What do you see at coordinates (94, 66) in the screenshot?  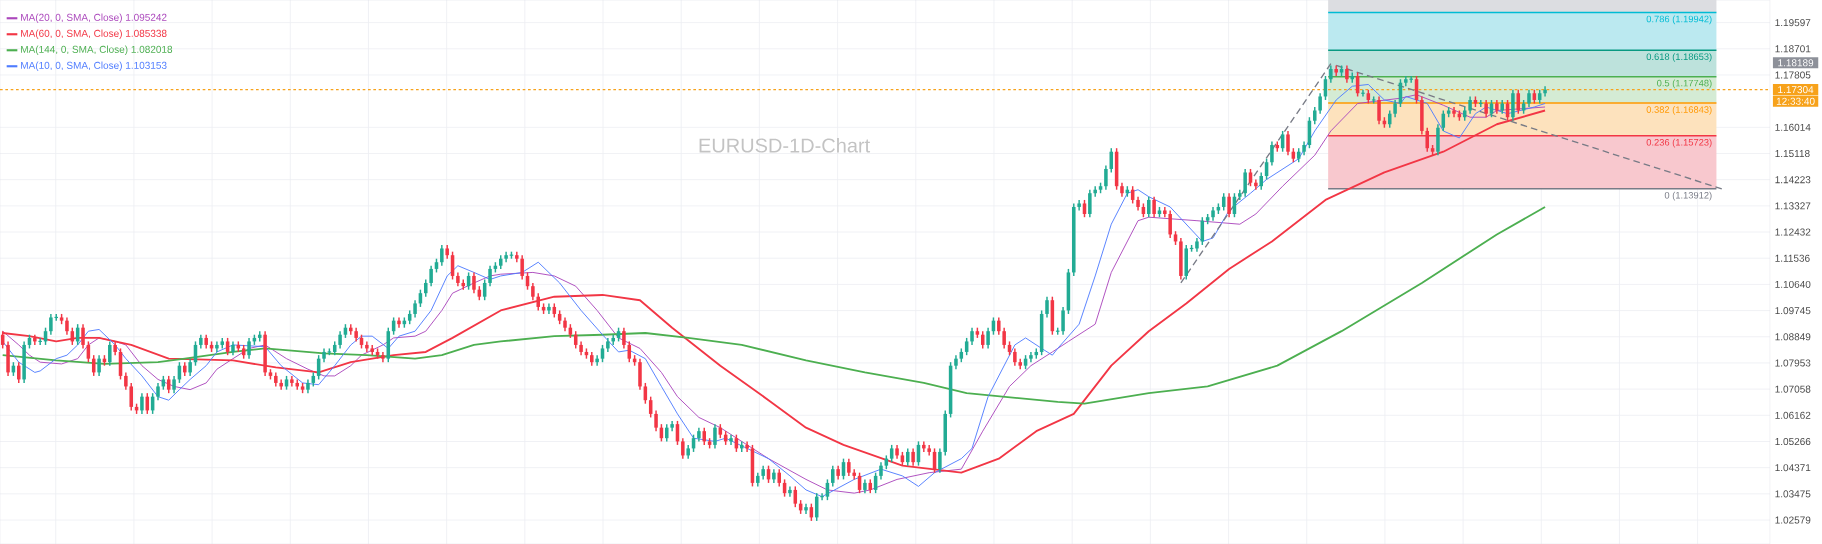 I see `legend-label: MA(10, 0, SMA, Close) 1.103153` at bounding box center [94, 66].